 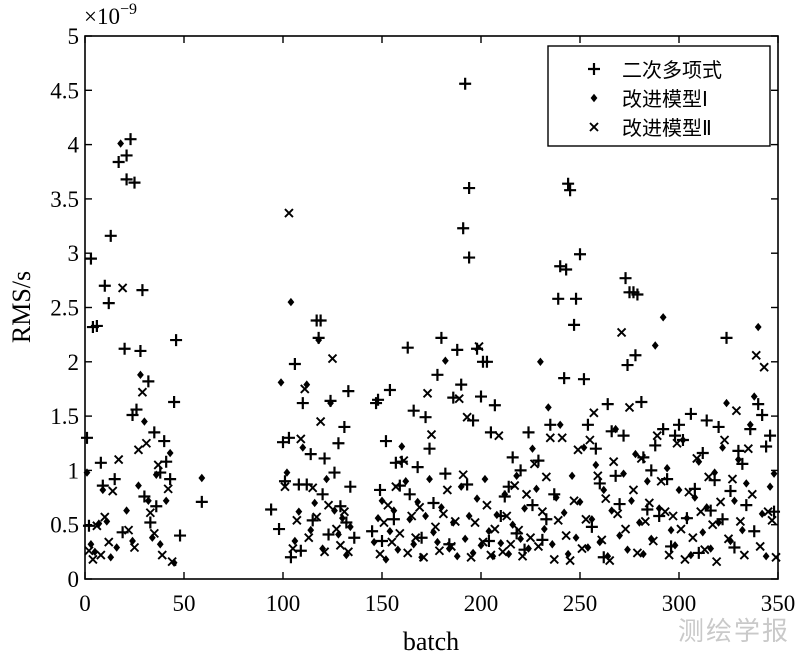 I want to click on watermark-text: 测绘学报, so click(x=733, y=632).